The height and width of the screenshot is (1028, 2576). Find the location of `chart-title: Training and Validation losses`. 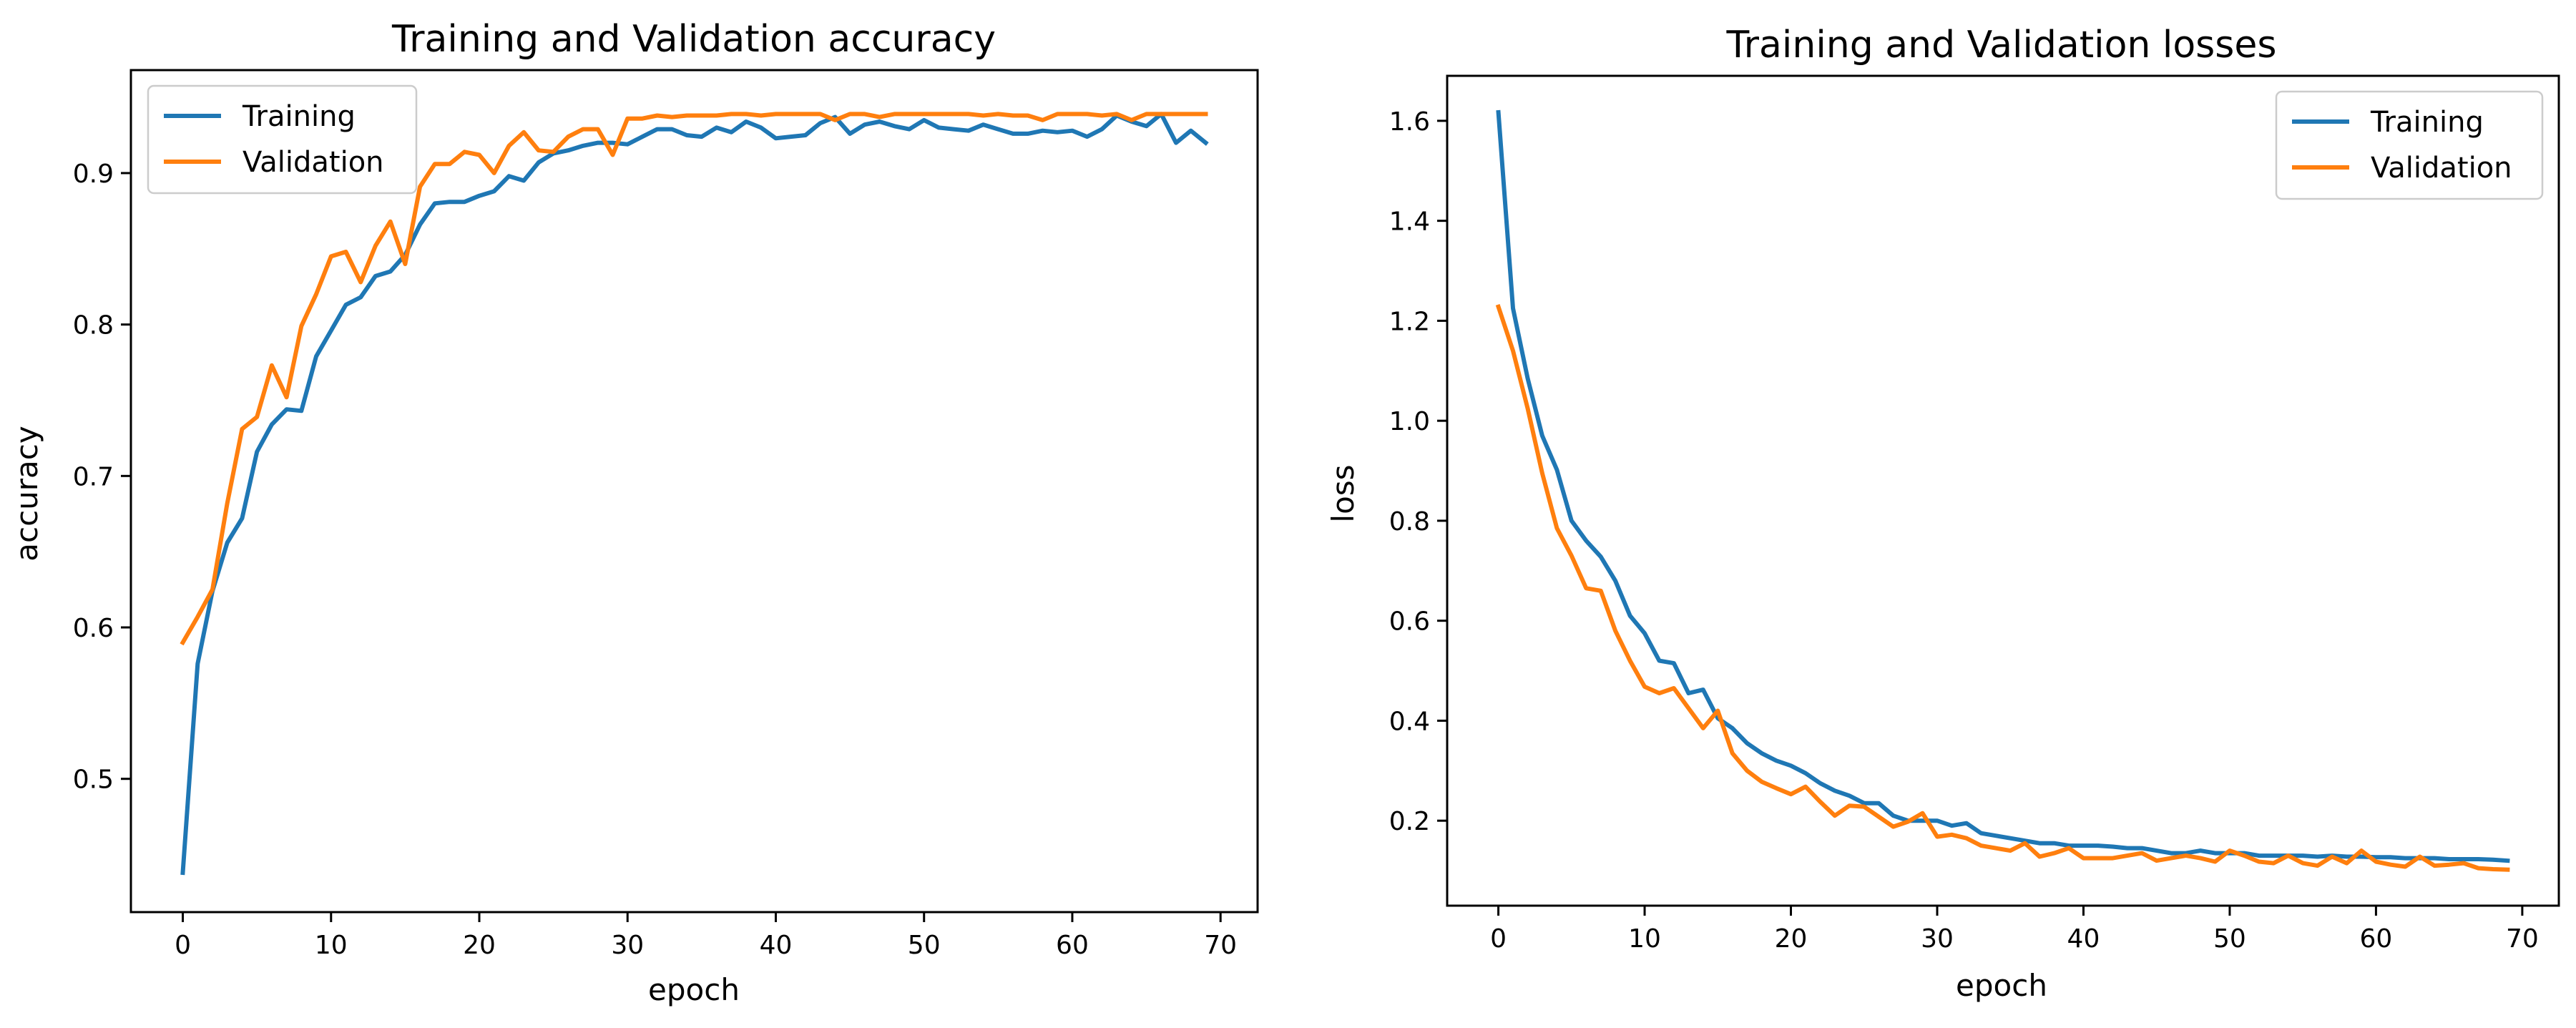

chart-title: Training and Validation losses is located at coordinates (2001, 45).